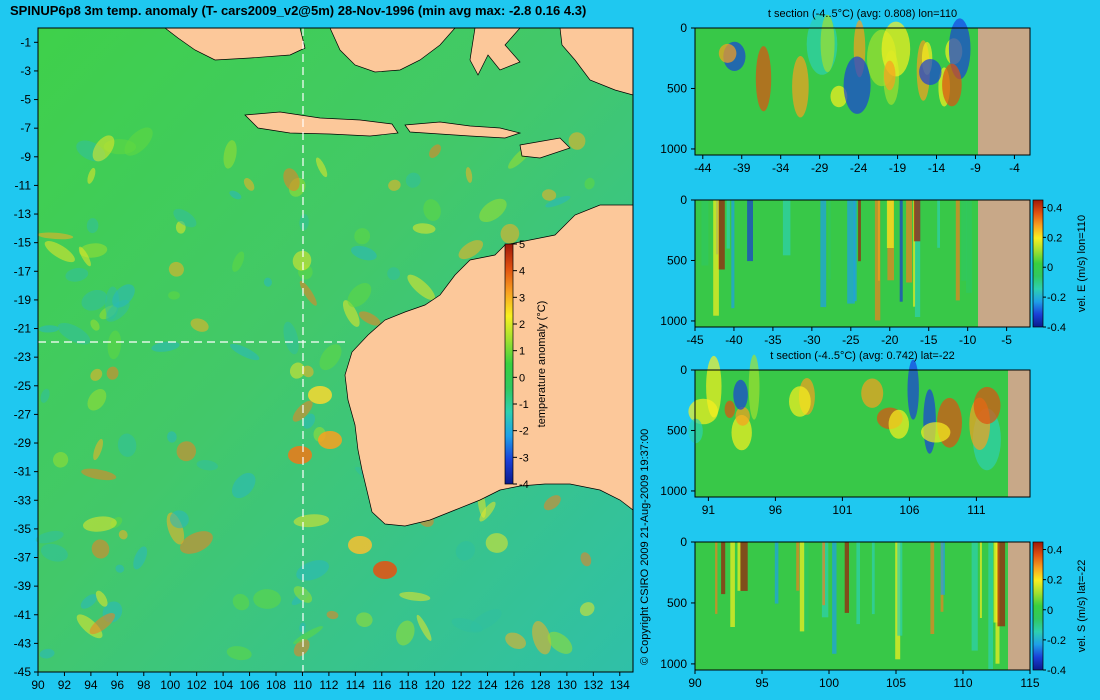  Describe the element at coordinates (829, 683) in the screenshot. I see `velS-section-lat-22-x-tick-label: 100` at that location.